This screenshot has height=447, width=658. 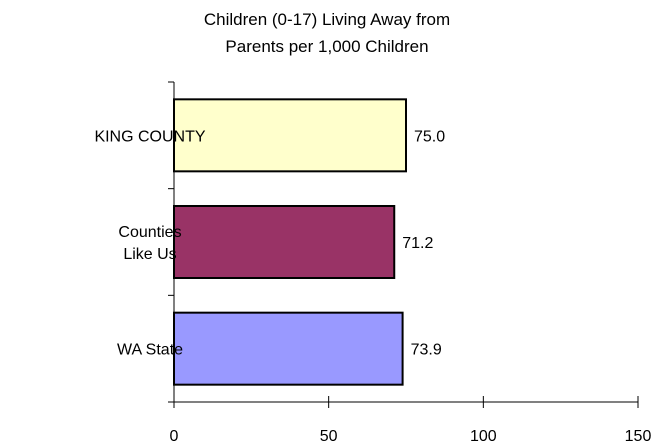 What do you see at coordinates (149, 136) in the screenshot?
I see `category-label: KING COUNTY` at bounding box center [149, 136].